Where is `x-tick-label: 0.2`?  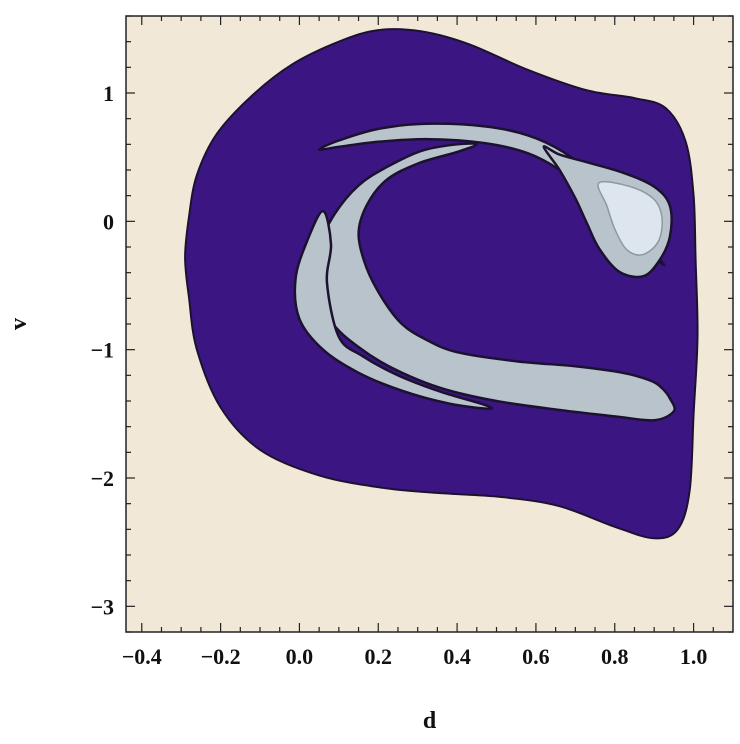 x-tick-label: 0.2 is located at coordinates (379, 656).